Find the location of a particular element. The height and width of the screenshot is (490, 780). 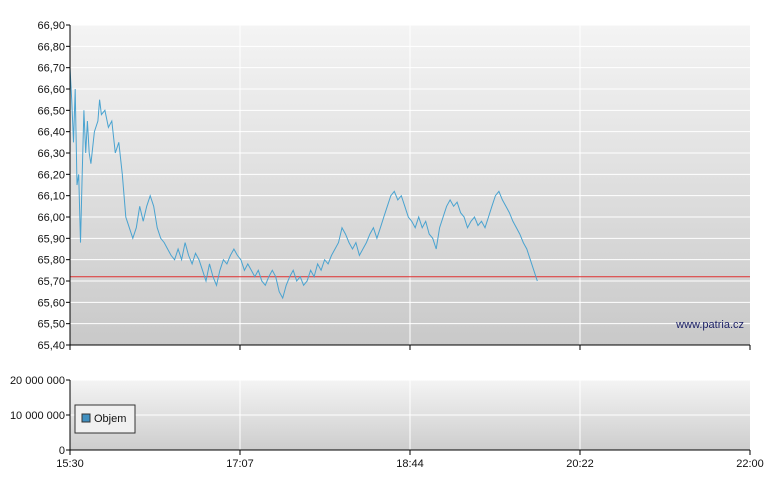

price-y-tick-label: 66,50 is located at coordinates (51, 111).